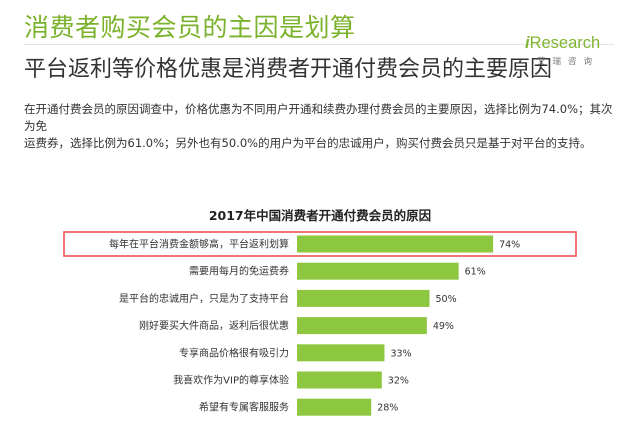 The width and height of the screenshot is (640, 435). Describe the element at coordinates (398, 381) in the screenshot. I see `value-label-6: 32%` at that location.